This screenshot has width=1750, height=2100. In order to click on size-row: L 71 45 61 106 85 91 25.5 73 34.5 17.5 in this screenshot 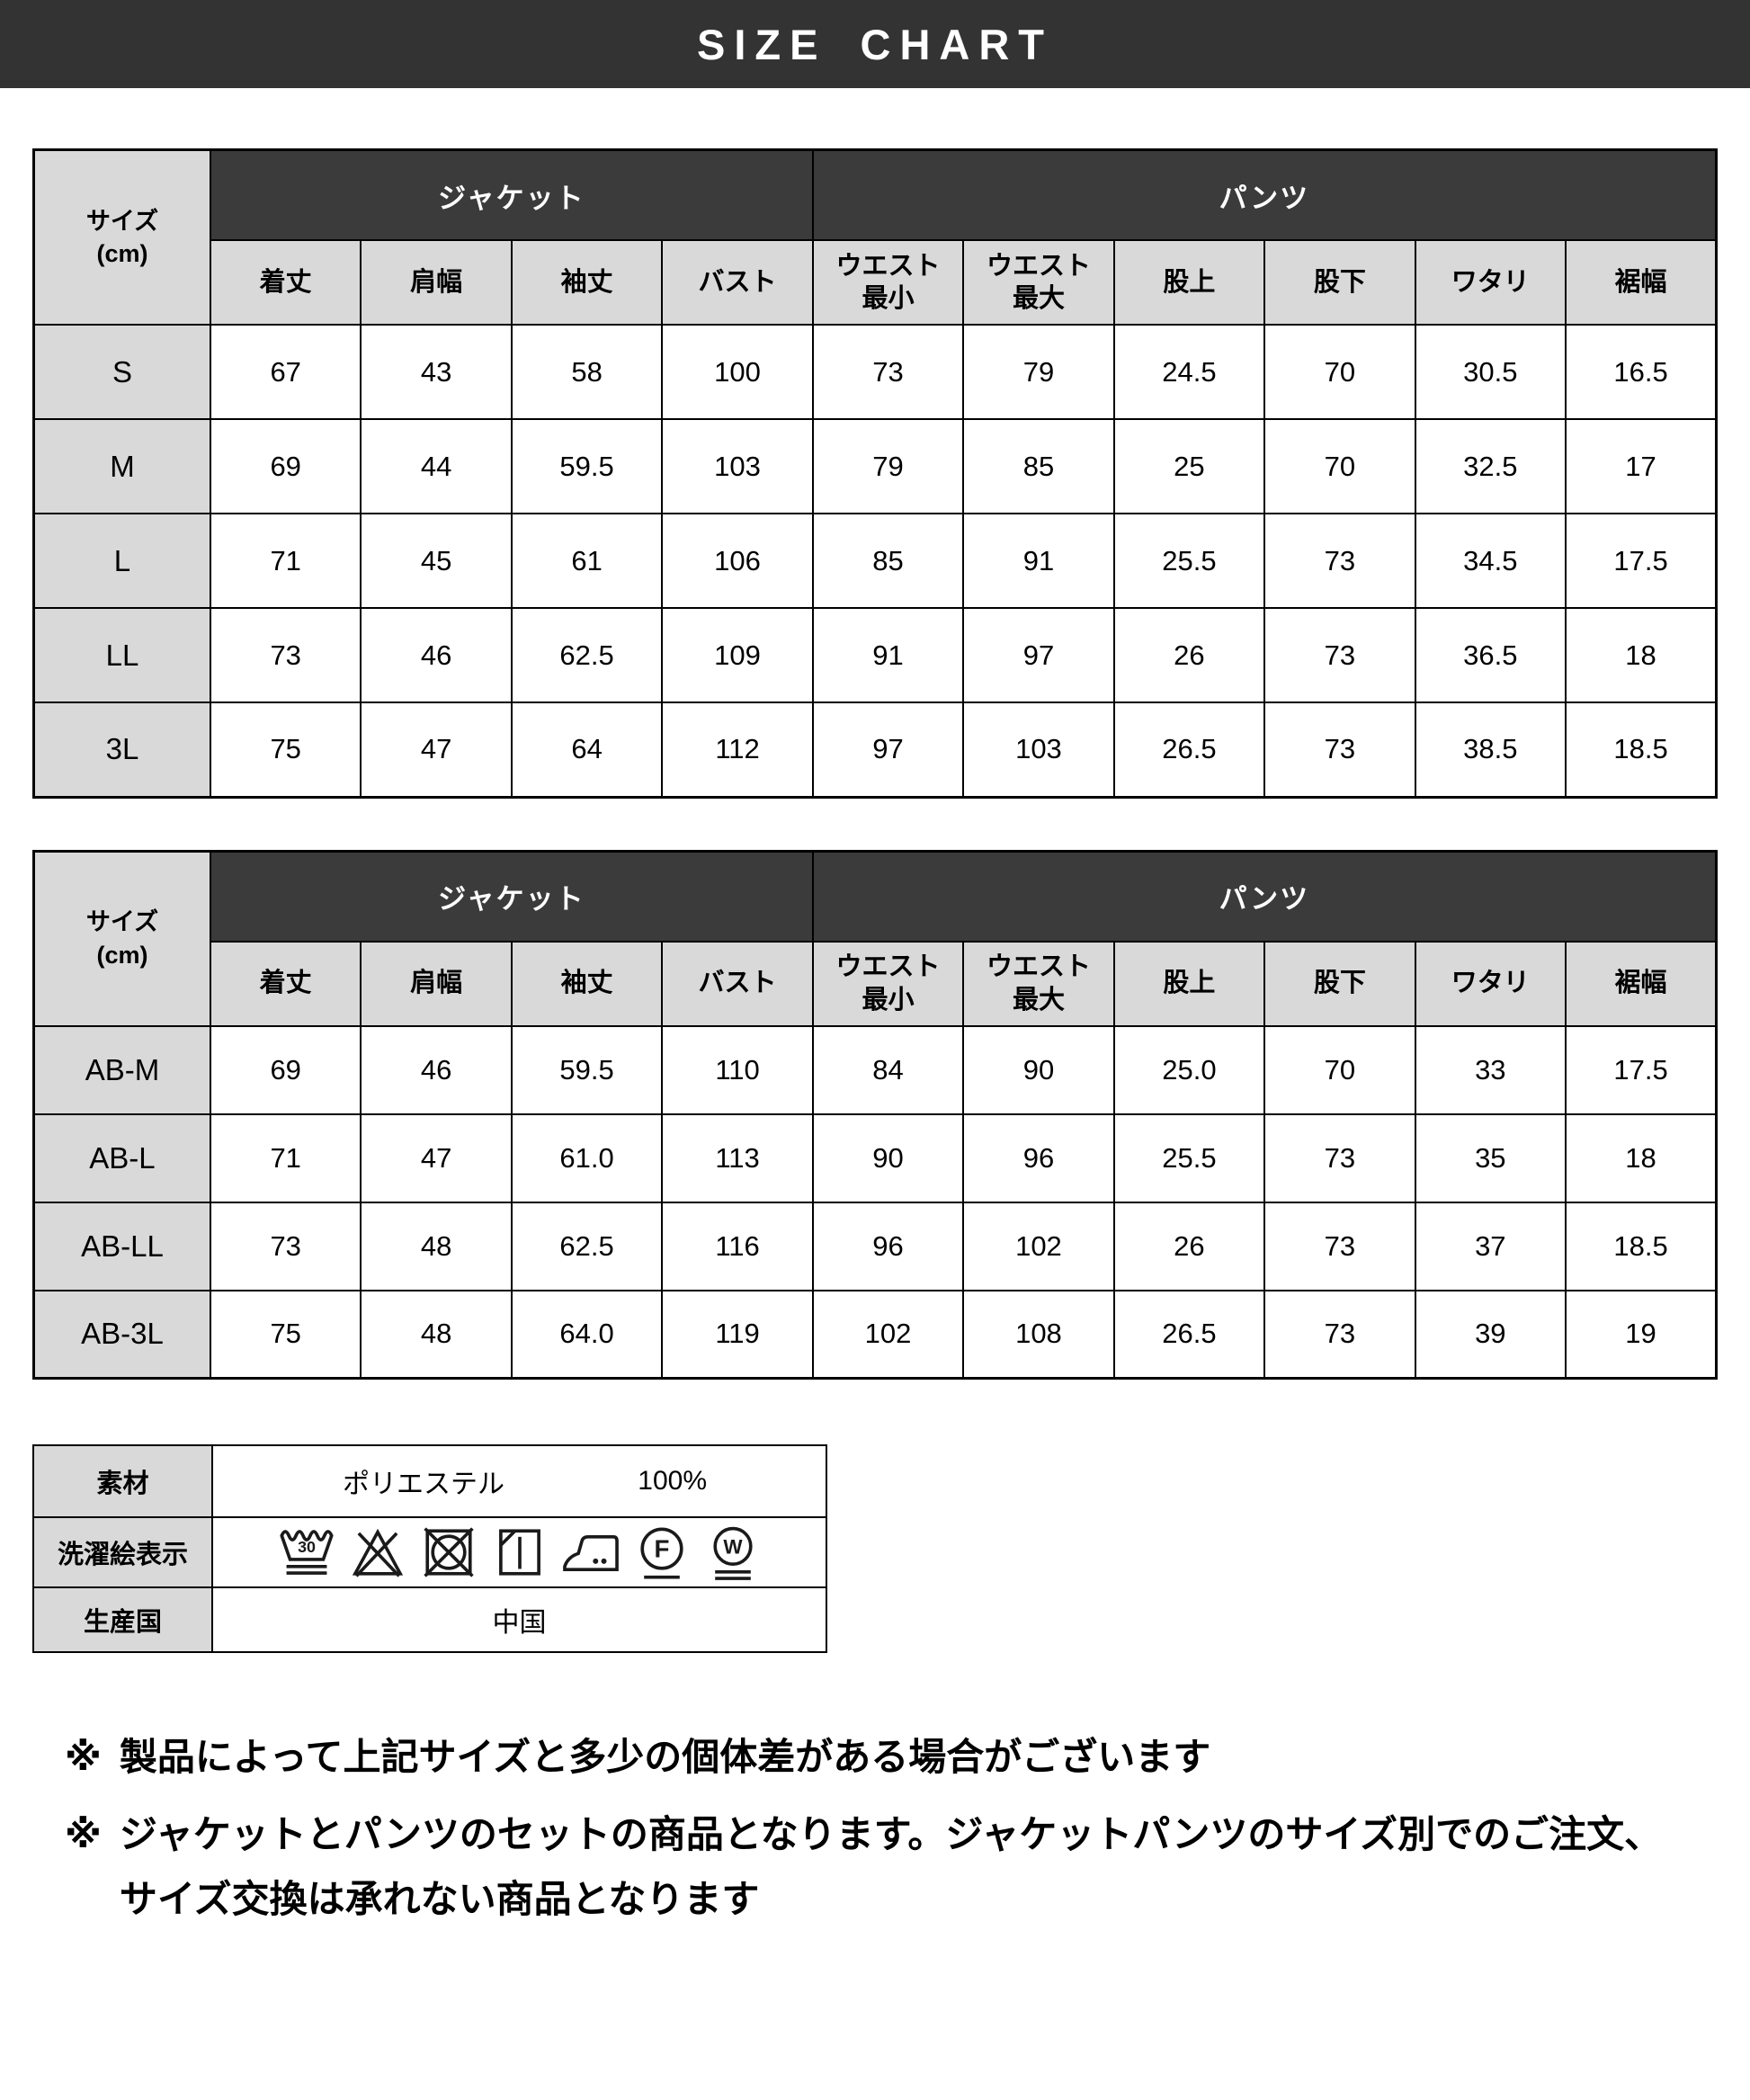, I will do `click(875, 561)`.